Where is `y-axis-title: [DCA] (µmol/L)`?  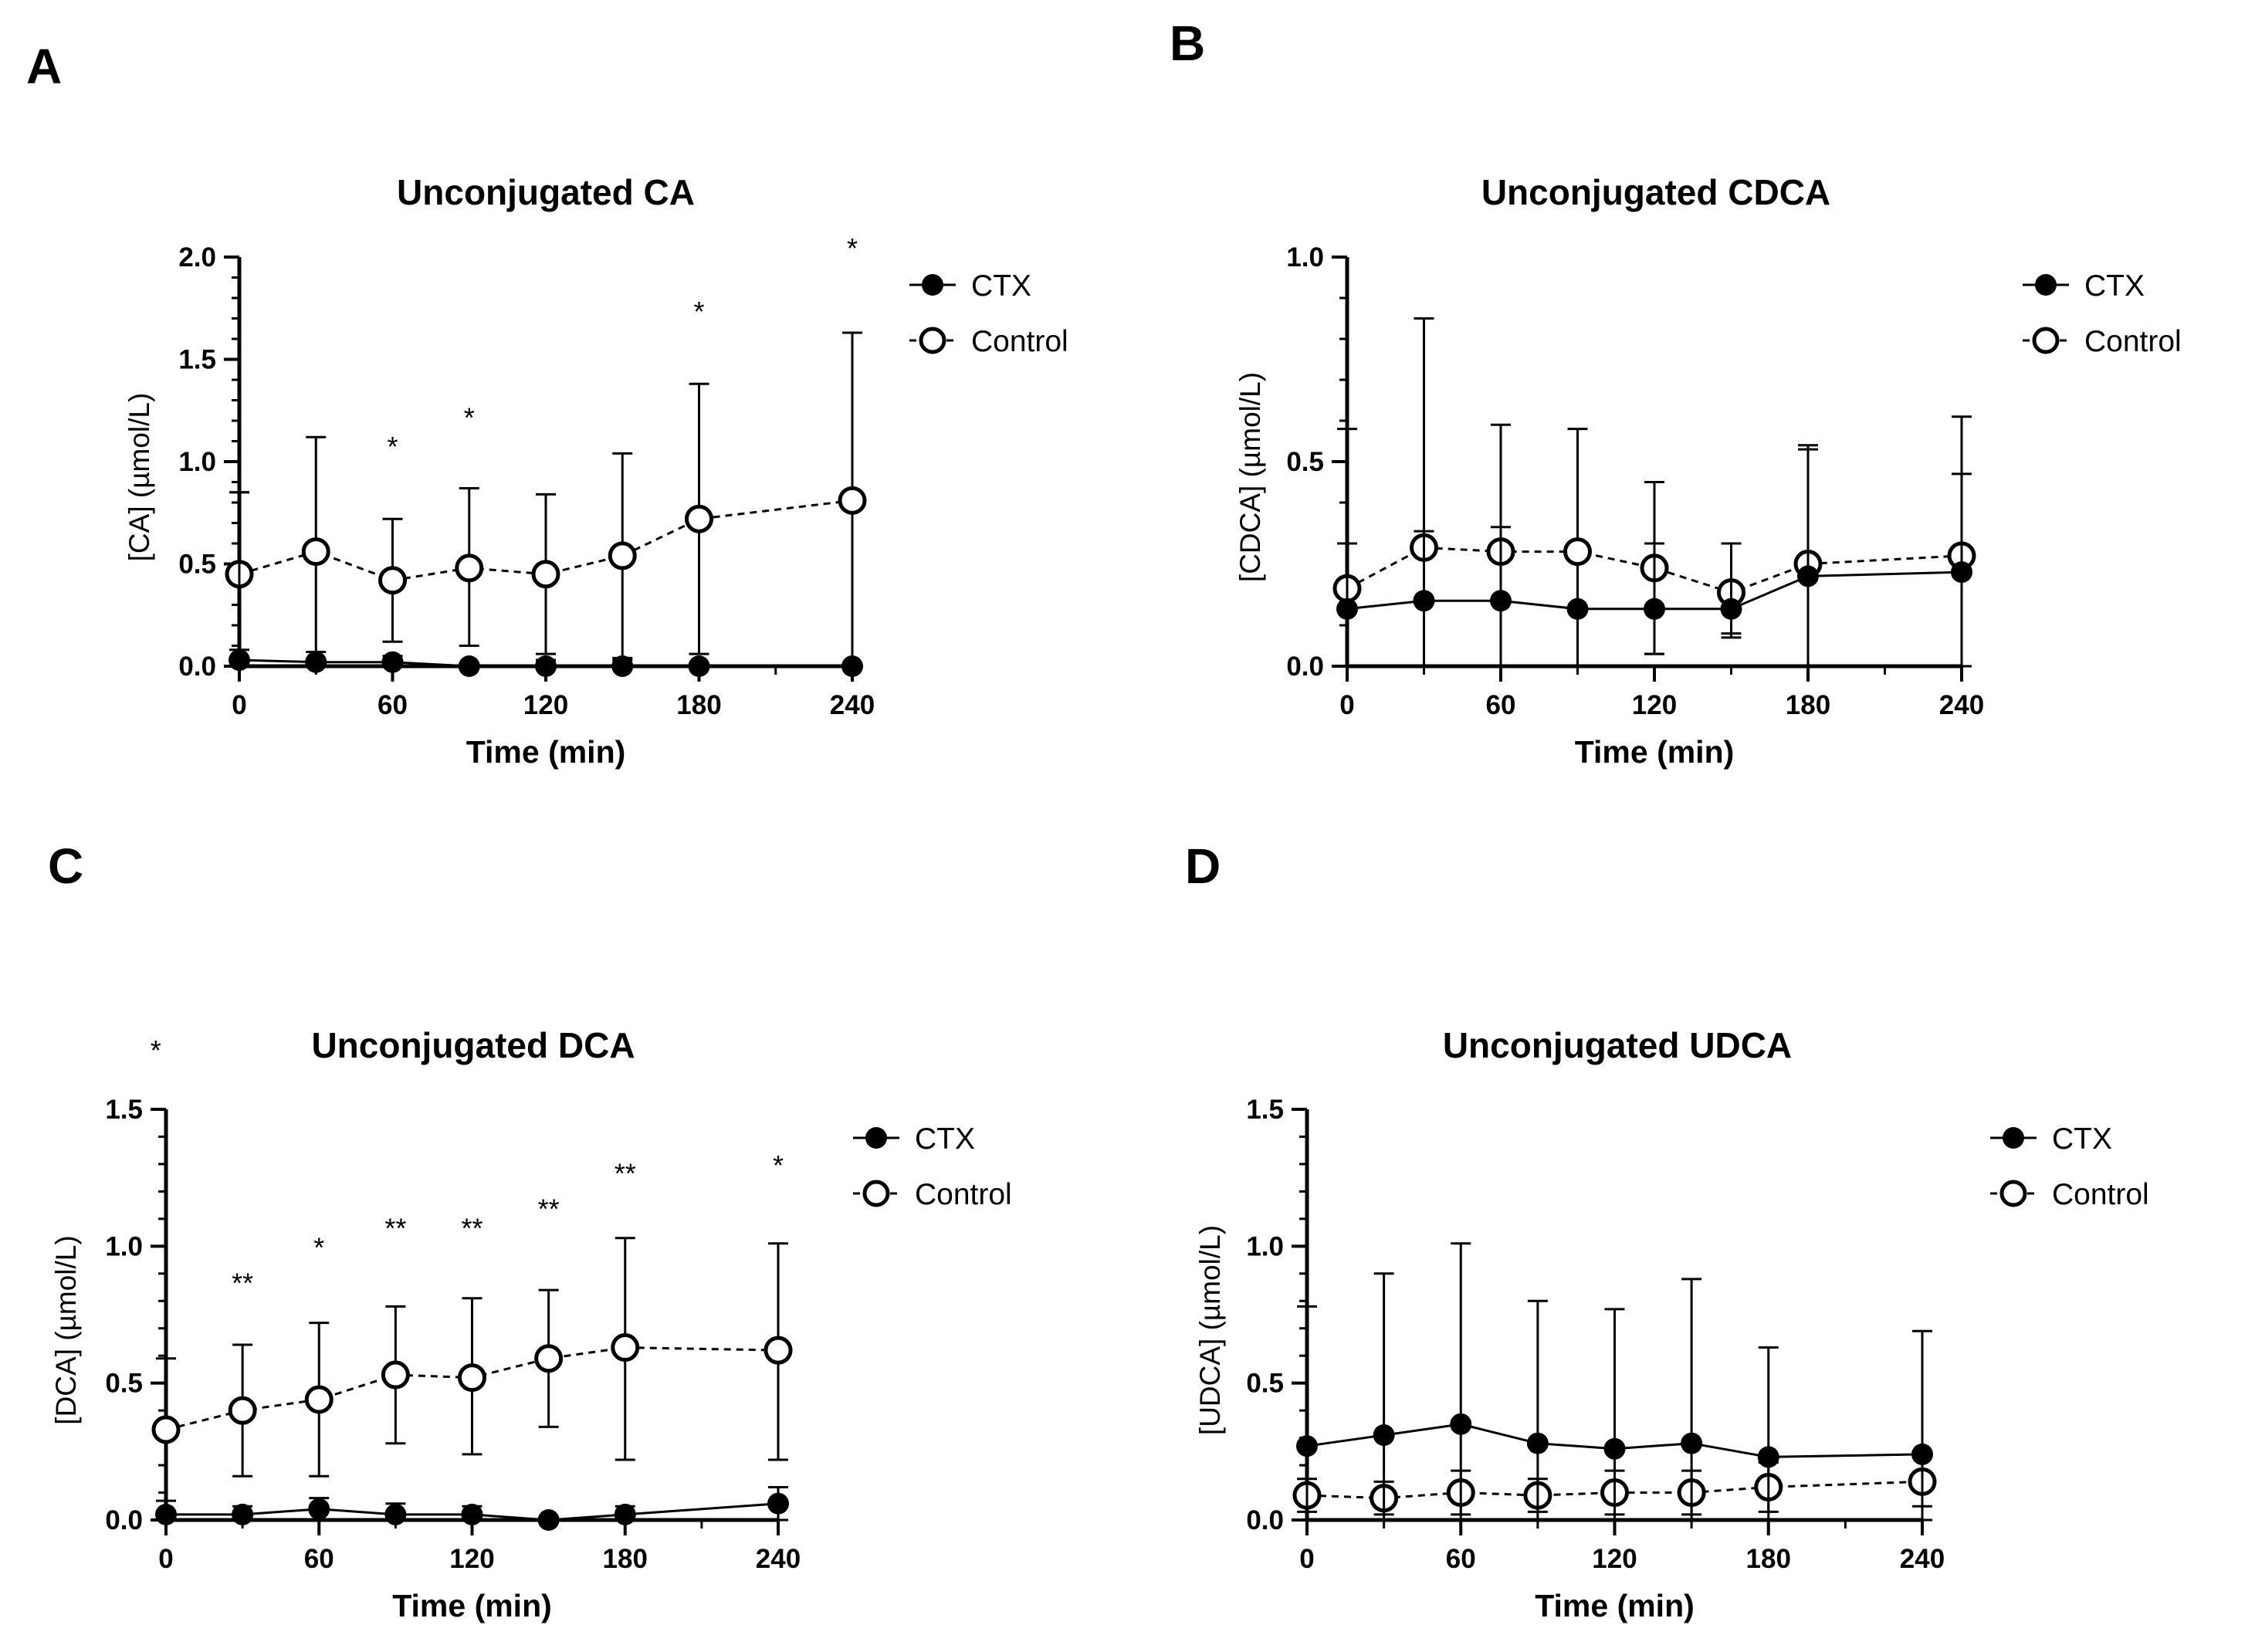
y-axis-title: [DCA] (µmol/L) is located at coordinates (66, 1329).